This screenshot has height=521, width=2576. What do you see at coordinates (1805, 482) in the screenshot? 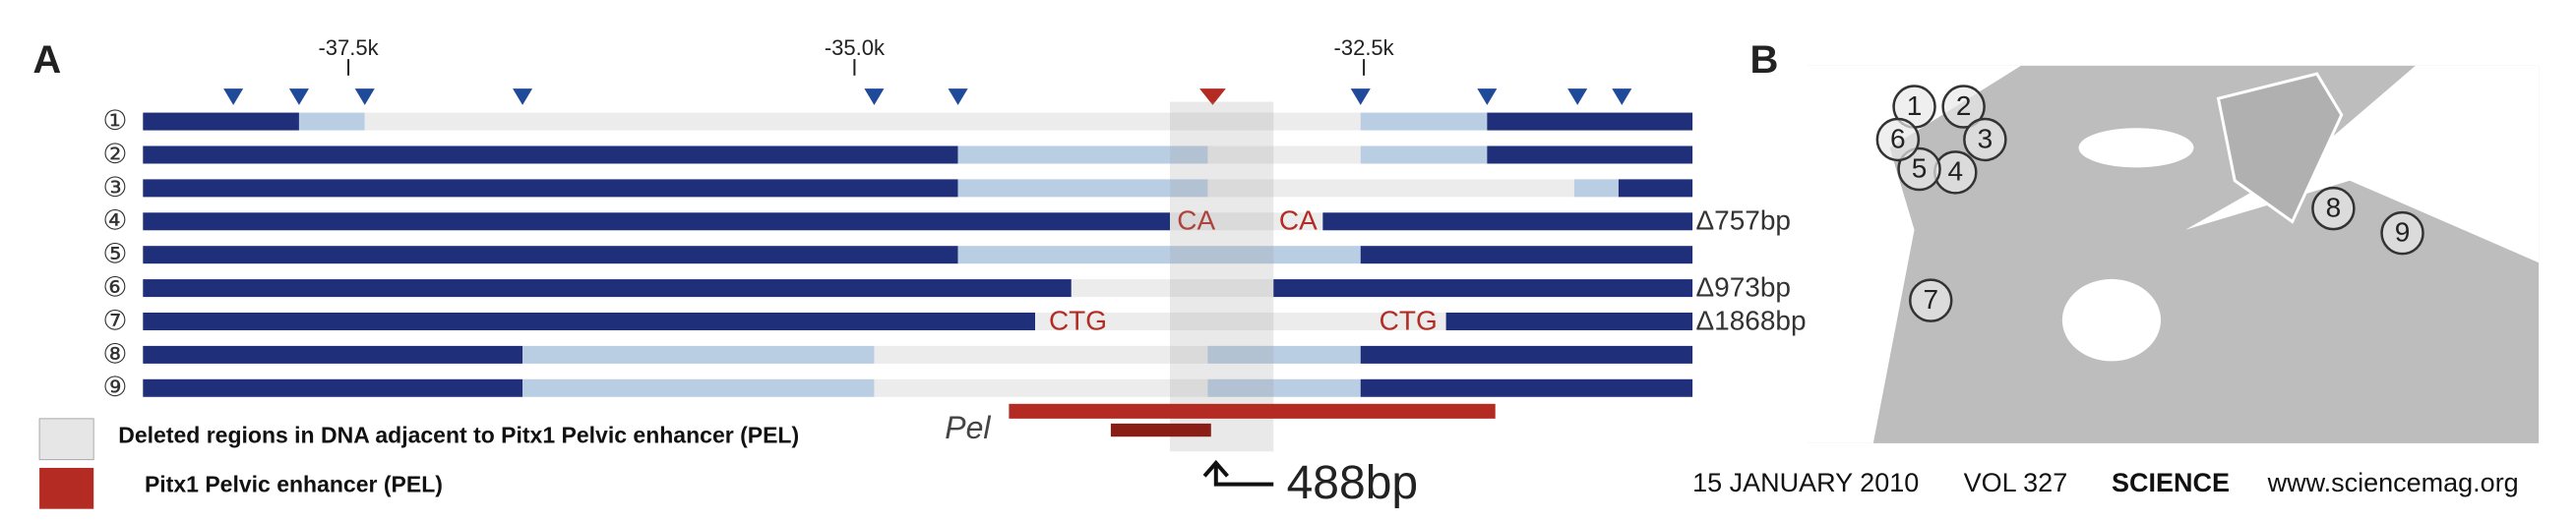
I see `footer-date: 15 JANUARY 2010` at bounding box center [1805, 482].